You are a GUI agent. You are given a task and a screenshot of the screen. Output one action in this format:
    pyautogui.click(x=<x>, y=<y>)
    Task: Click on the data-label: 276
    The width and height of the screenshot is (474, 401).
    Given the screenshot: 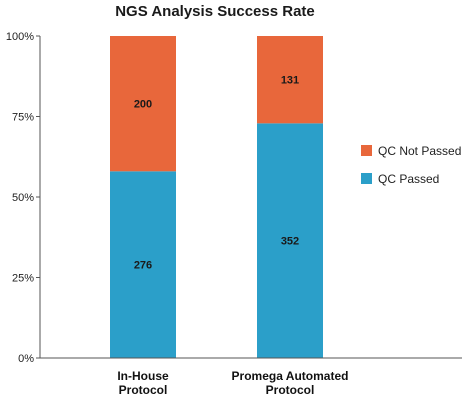 What is the action you would take?
    pyautogui.click(x=143, y=266)
    